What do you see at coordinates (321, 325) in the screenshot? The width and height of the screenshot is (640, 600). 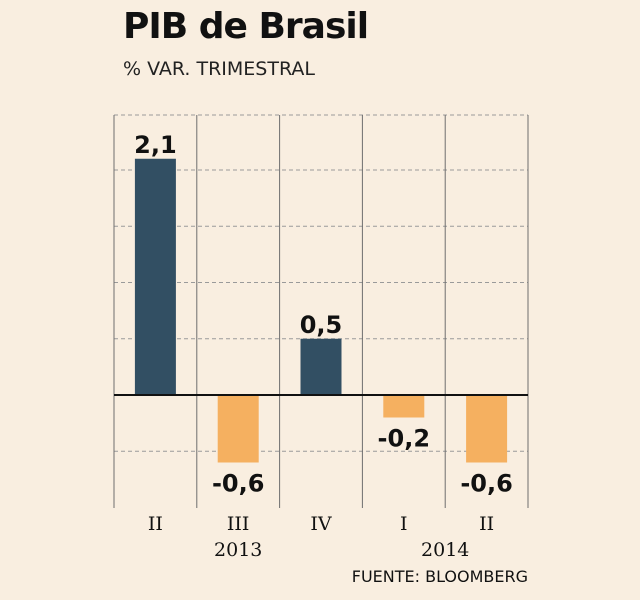 I see `data-label: 0,5` at bounding box center [321, 325].